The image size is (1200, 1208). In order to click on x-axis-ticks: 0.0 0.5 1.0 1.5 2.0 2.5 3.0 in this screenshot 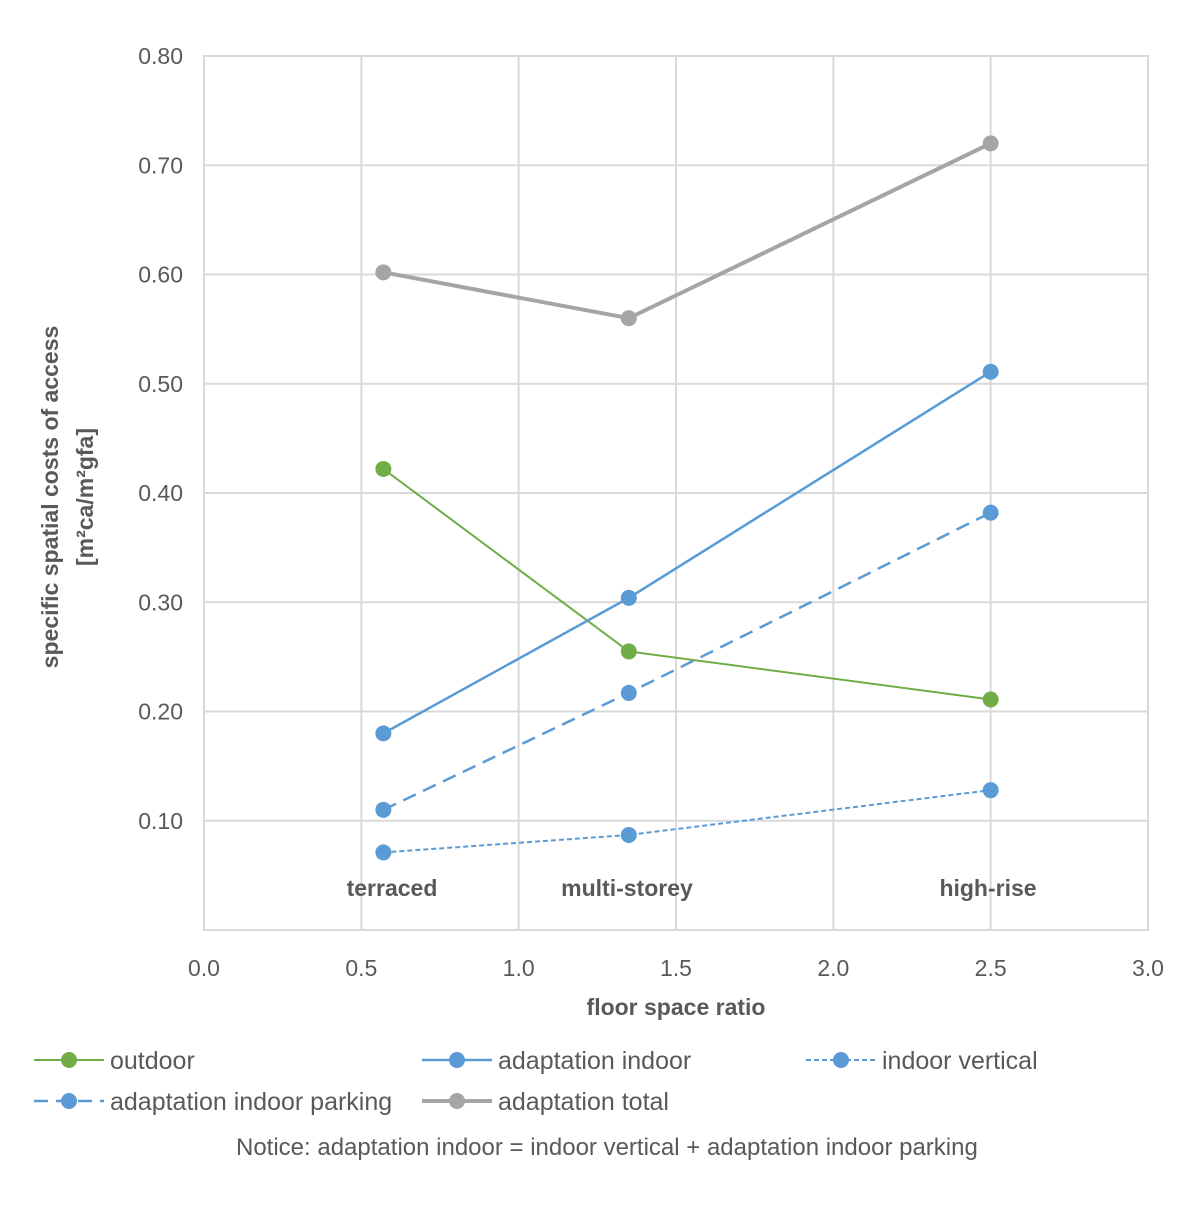, I will do `click(676, 968)`.